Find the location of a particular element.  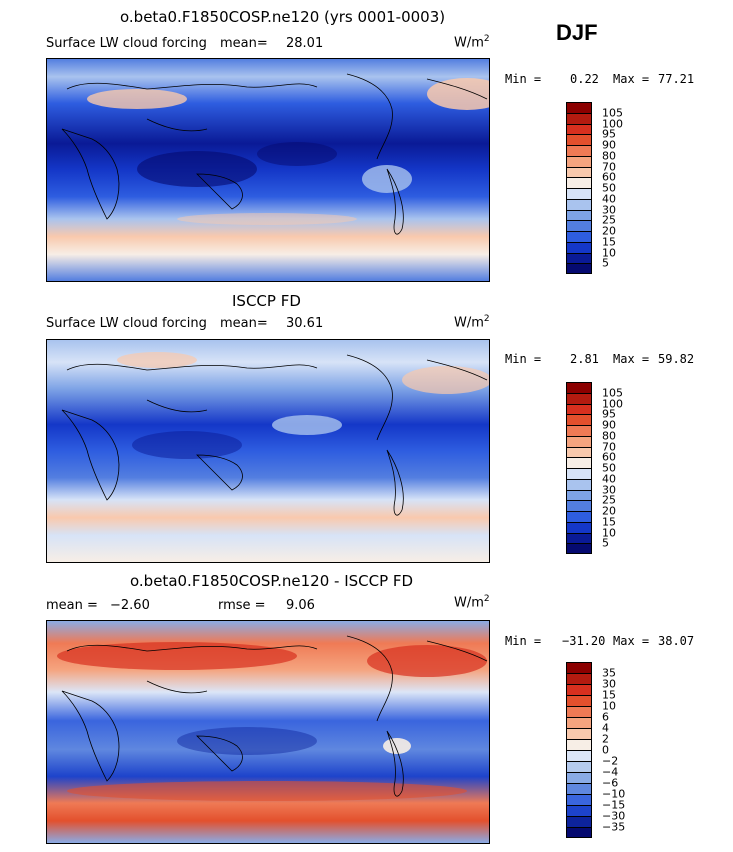

panel3-min-label: Min = is located at coordinates (523, 641).